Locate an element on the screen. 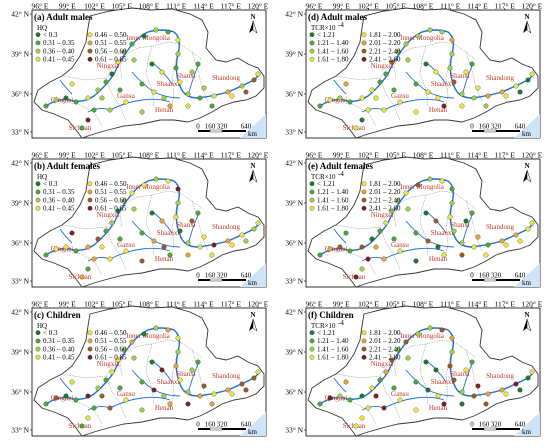 The width and height of the screenshot is (550, 448). y-tick-label: 33° N is located at coordinates (20, 132).